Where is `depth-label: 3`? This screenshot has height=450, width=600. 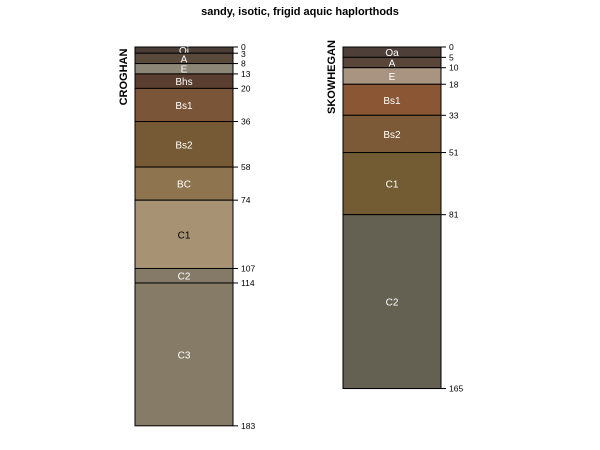
depth-label: 3 is located at coordinates (243, 54).